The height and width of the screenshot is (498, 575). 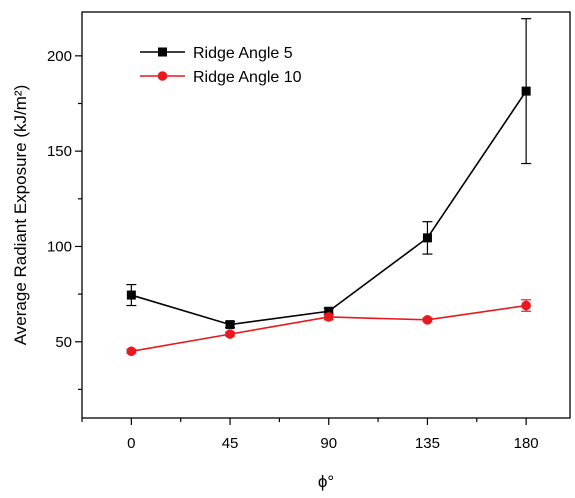 What do you see at coordinates (230, 443) in the screenshot?
I see `x-tick-label: 45` at bounding box center [230, 443].